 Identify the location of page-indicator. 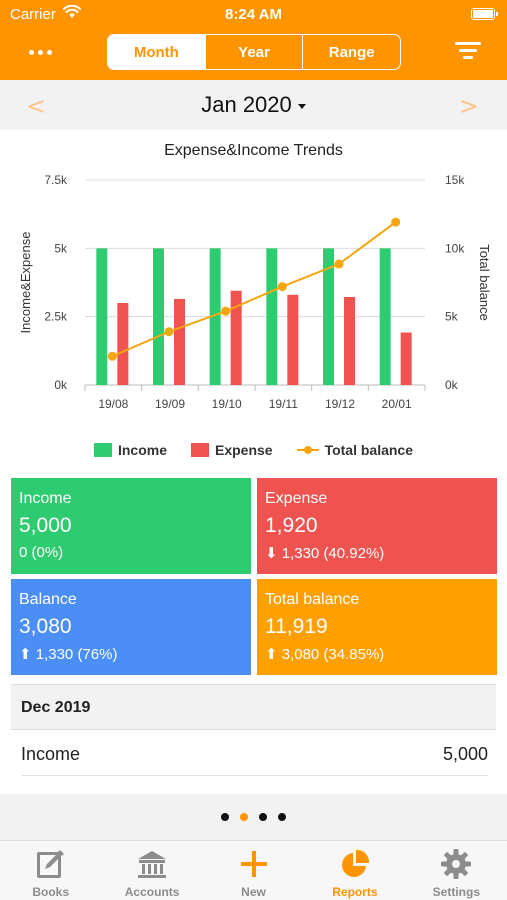
(253, 817).